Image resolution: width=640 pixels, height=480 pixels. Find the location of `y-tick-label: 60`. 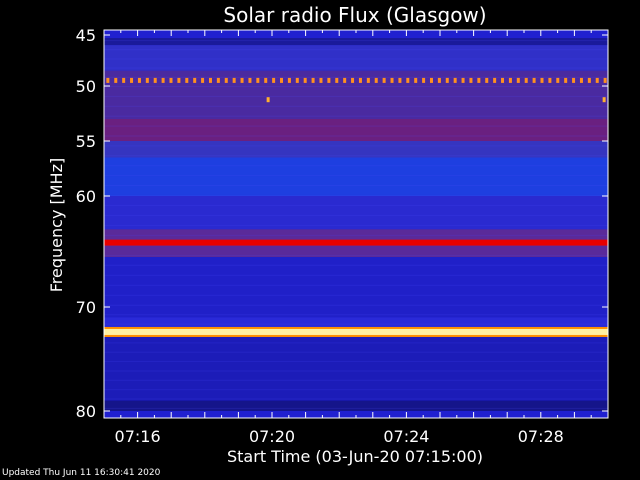

y-tick-label: 60 is located at coordinates (86, 196).